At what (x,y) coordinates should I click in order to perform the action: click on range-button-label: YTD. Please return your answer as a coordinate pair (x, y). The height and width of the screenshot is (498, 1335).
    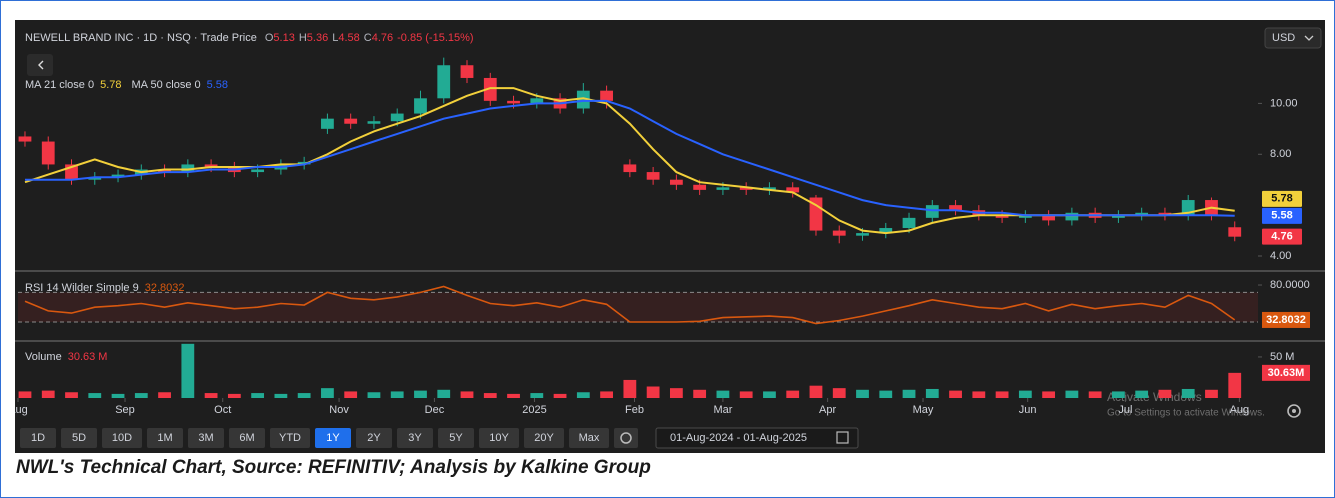
    Looking at the image, I should click on (290, 438).